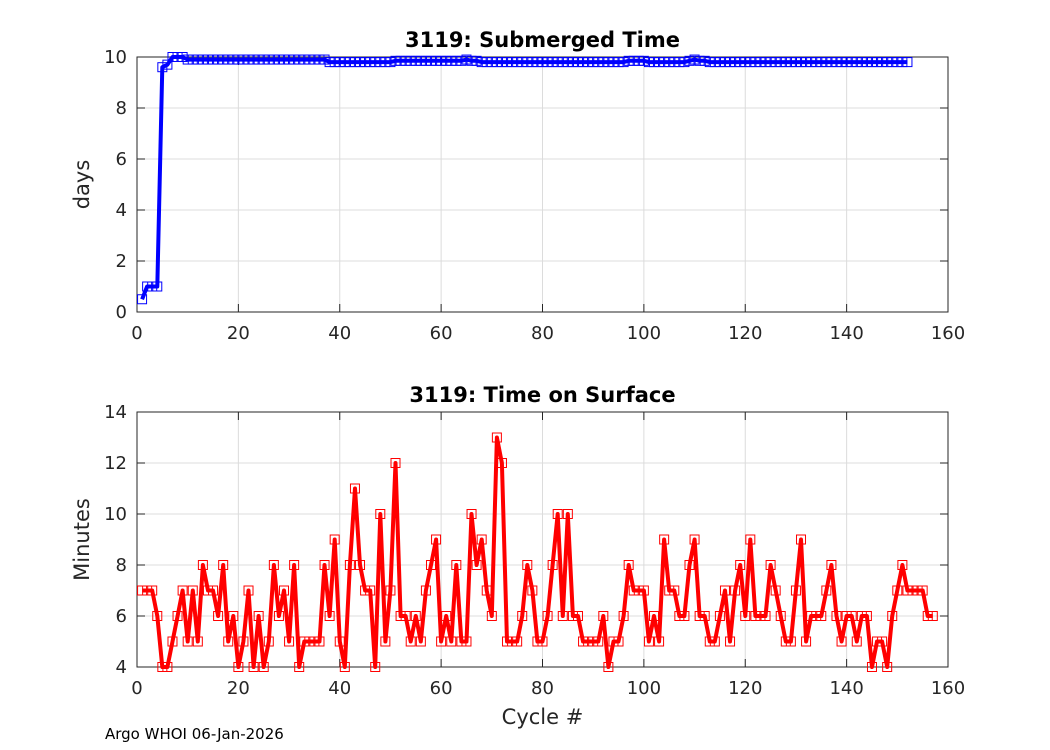 This screenshot has width=1050, height=750. Describe the element at coordinates (543, 717) in the screenshot. I see `x-axis-label: Cycle #` at that location.